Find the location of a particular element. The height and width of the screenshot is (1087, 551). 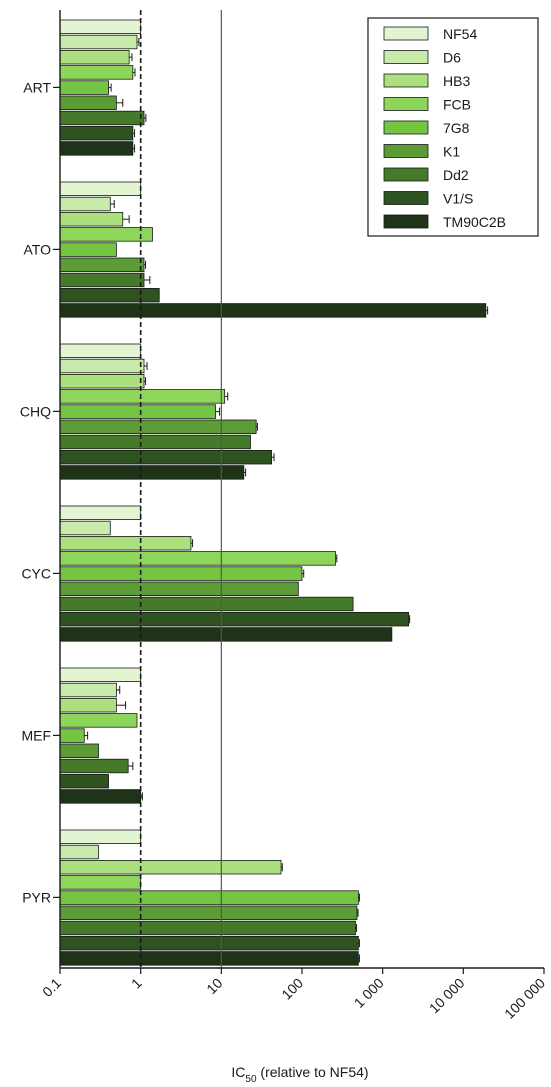

bar-ato-tm90c2b is located at coordinates (273, 310).